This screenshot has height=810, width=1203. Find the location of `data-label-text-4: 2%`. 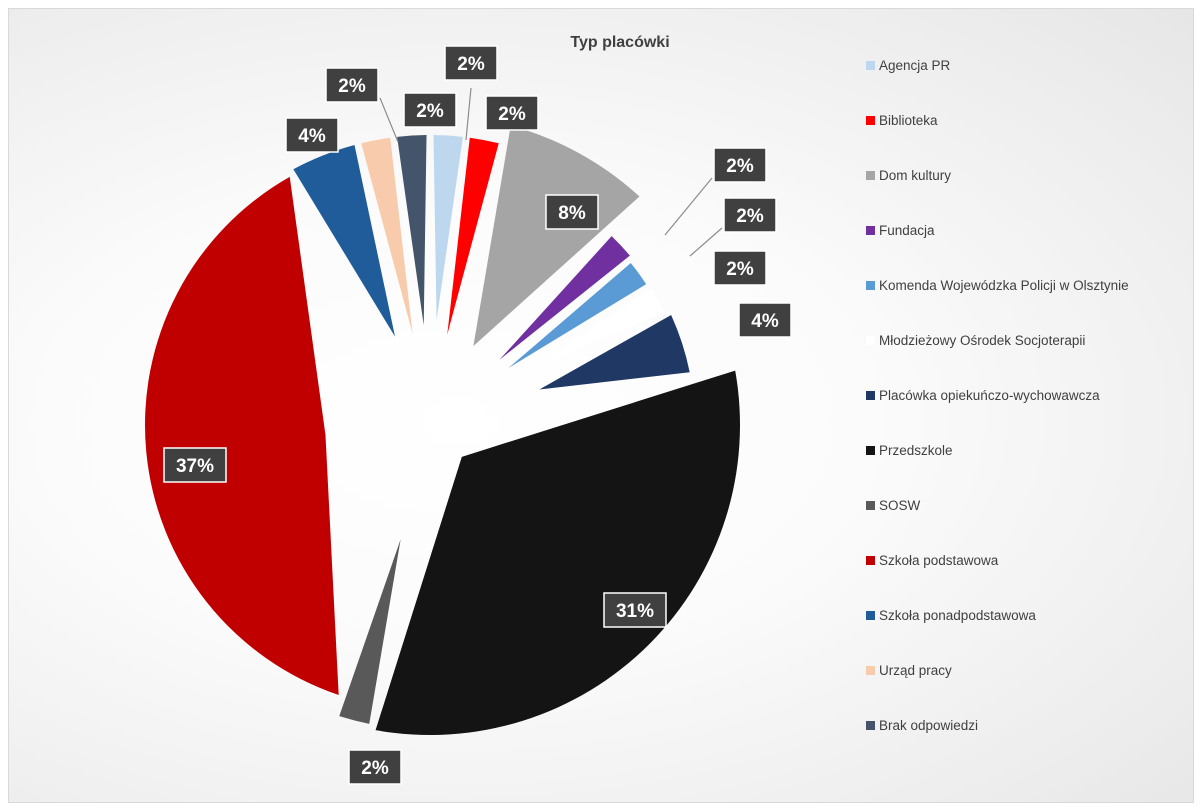

data-label-text-4: 2% is located at coordinates (740, 166).